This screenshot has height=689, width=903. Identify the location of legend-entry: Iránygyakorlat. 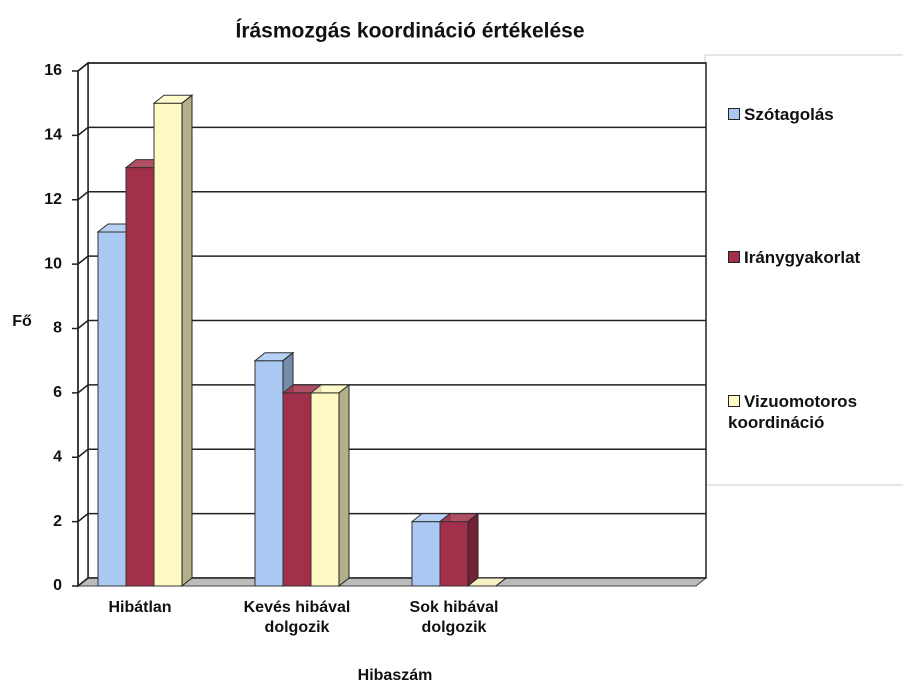
(813, 257).